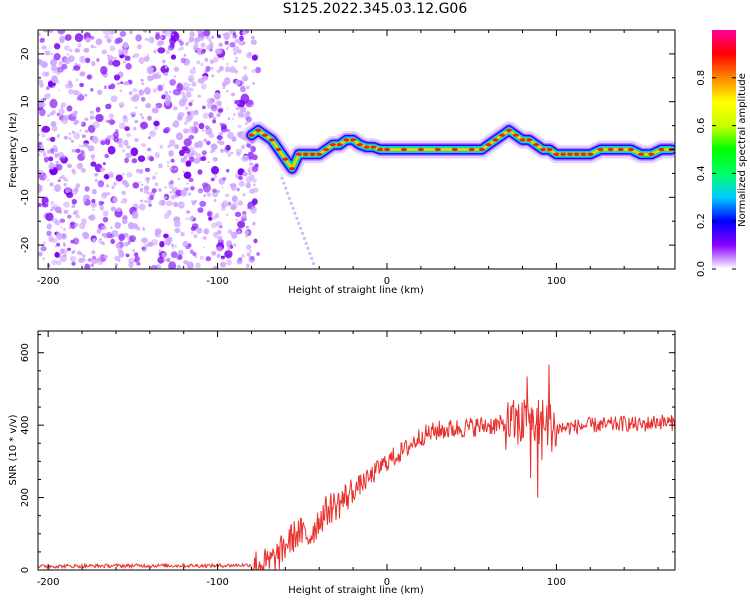 The height and width of the screenshot is (600, 750). What do you see at coordinates (556, 582) in the screenshot?
I see `x-tick-label: 100` at bounding box center [556, 582].